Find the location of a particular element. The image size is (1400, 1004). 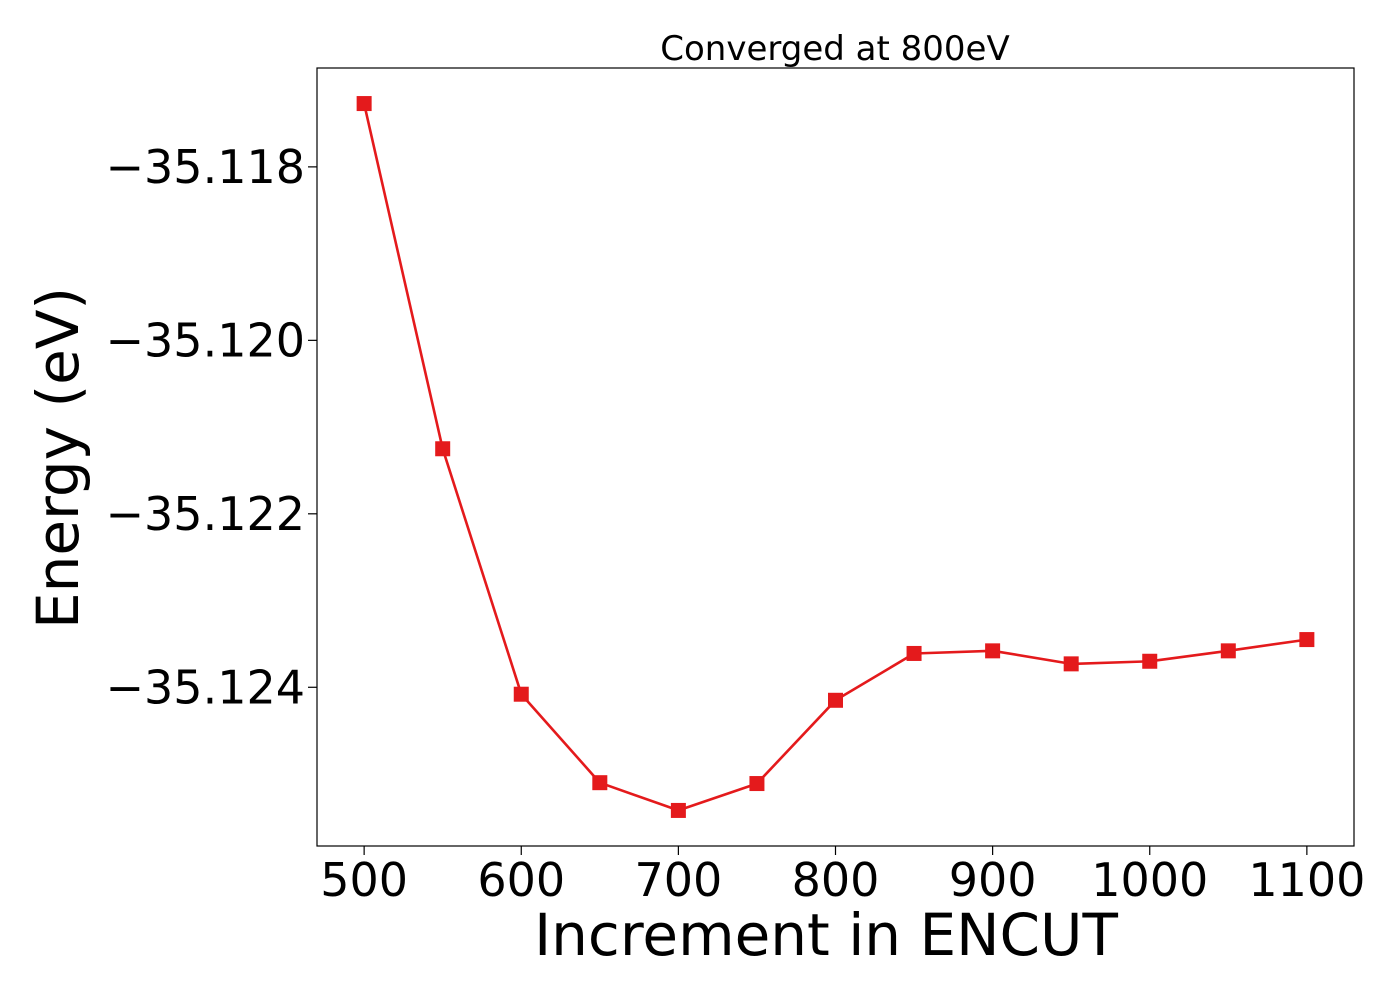

x-tick-label: 700 is located at coordinates (678, 880).